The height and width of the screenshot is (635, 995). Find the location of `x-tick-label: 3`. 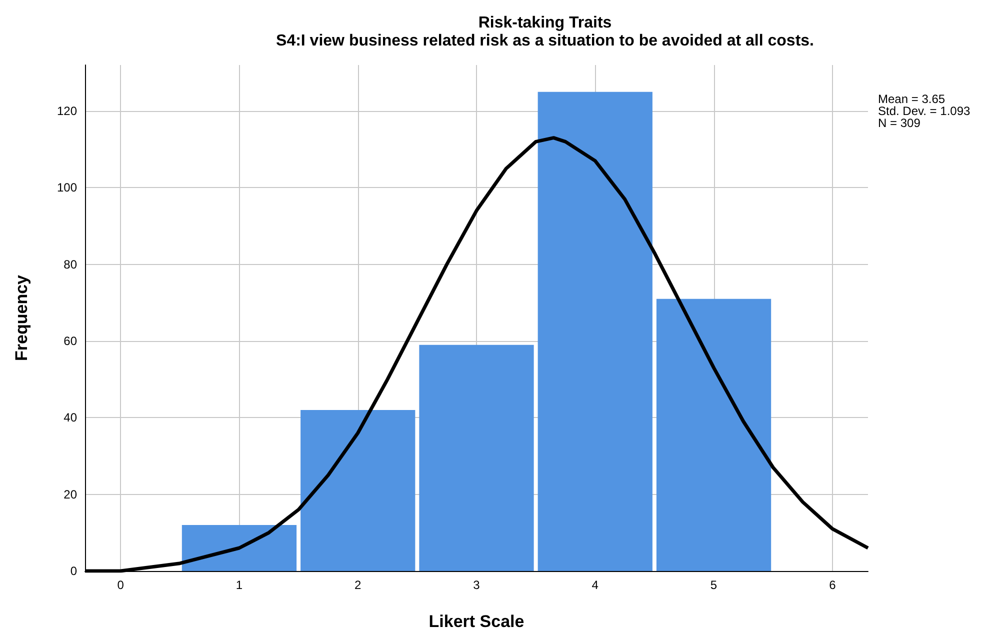

x-tick-label: 3 is located at coordinates (476, 585).